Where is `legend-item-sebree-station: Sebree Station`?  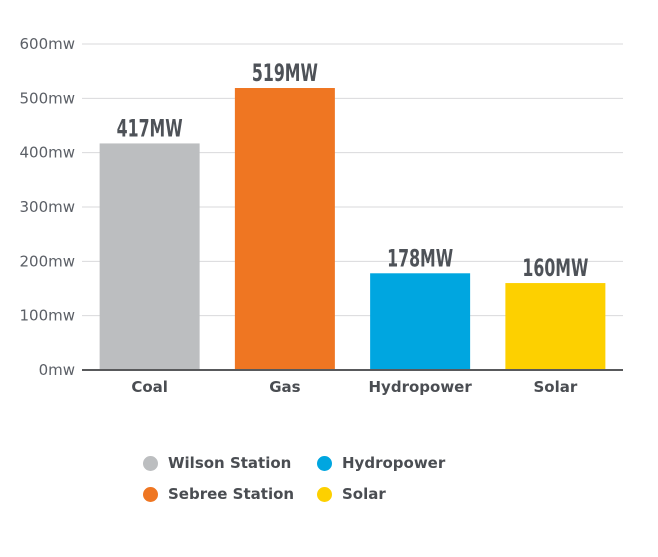
legend-item-sebree-station: Sebree Station is located at coordinates (218, 494).